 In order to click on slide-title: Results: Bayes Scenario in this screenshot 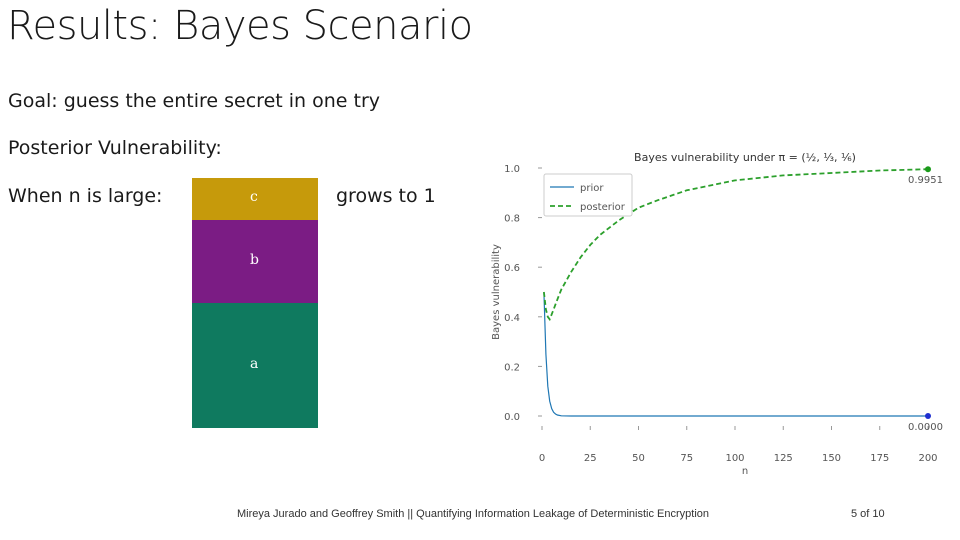, I will do `click(240, 26)`.